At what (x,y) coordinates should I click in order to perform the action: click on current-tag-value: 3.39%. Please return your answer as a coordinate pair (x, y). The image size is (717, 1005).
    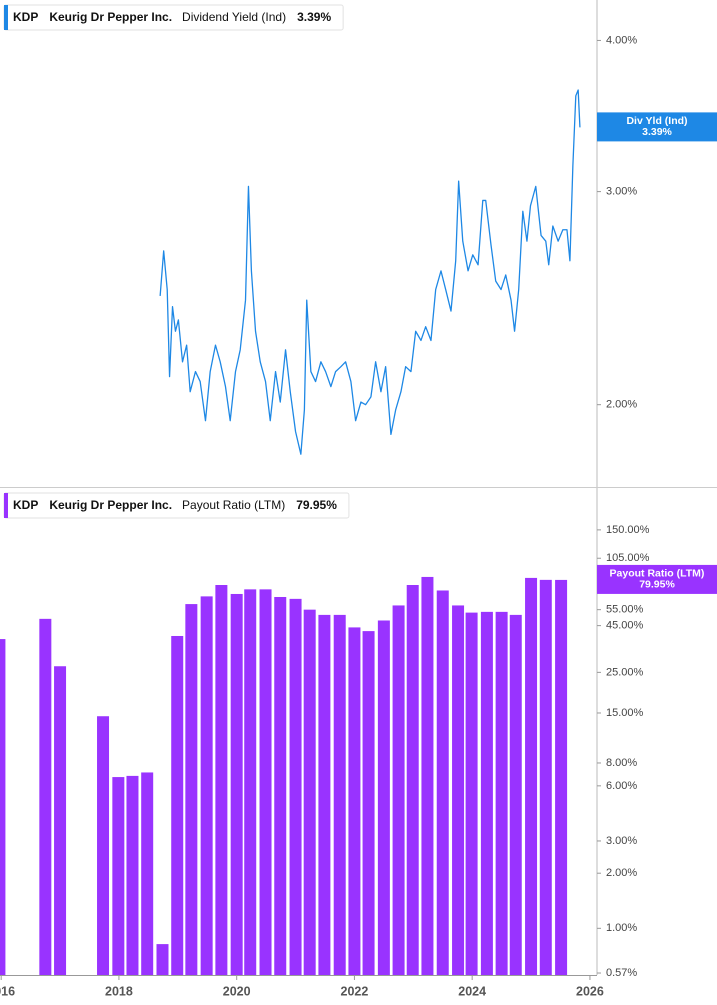
    Looking at the image, I should click on (657, 132).